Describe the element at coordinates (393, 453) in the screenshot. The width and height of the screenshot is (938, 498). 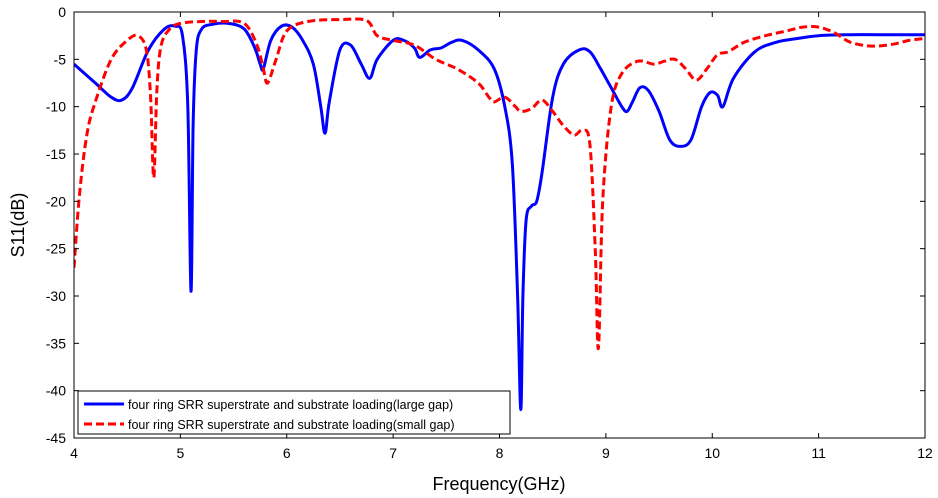
I see `x-tick-label: 7` at that location.